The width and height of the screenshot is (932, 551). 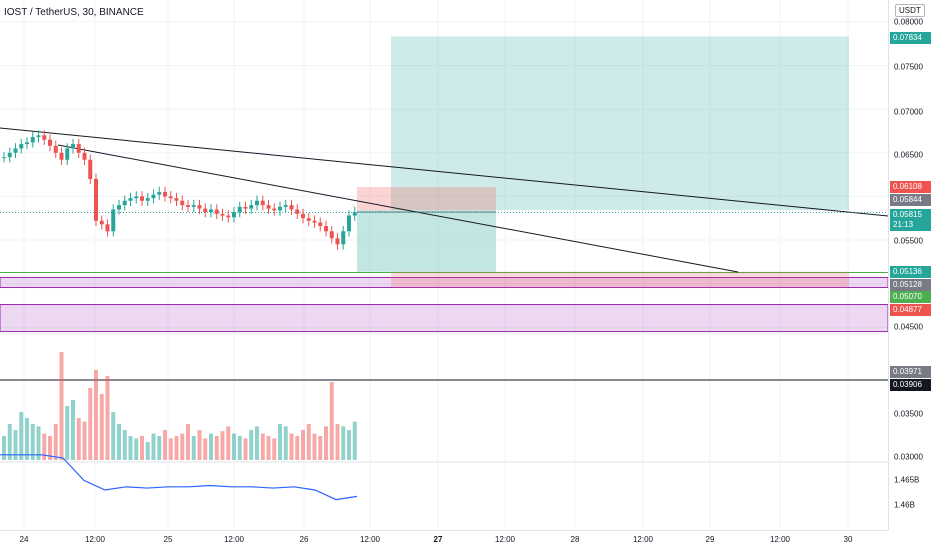 What do you see at coordinates (910, 297) in the screenshot?
I see `price-label: 0.05070` at bounding box center [910, 297].